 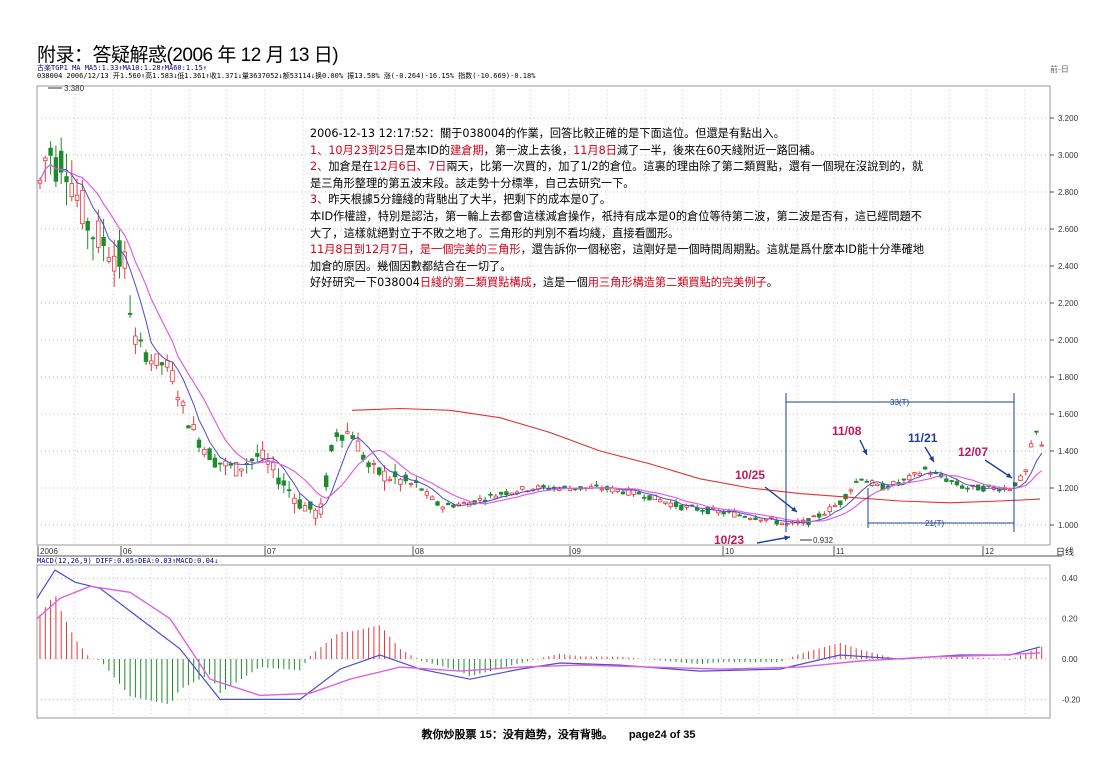 What do you see at coordinates (1059, 69) in the screenshot?
I see `chart-period-label: 前-日` at bounding box center [1059, 69].